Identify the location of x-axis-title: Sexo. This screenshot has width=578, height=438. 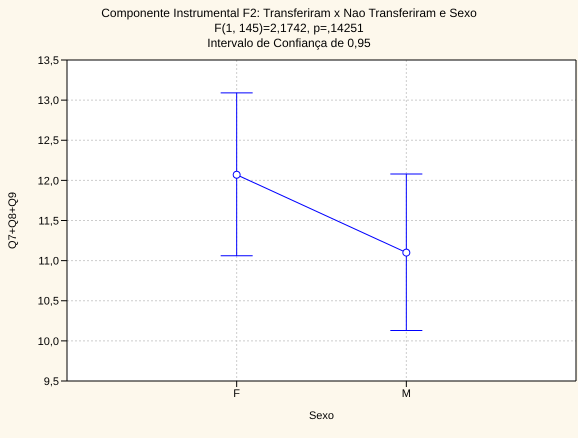
(321, 416).